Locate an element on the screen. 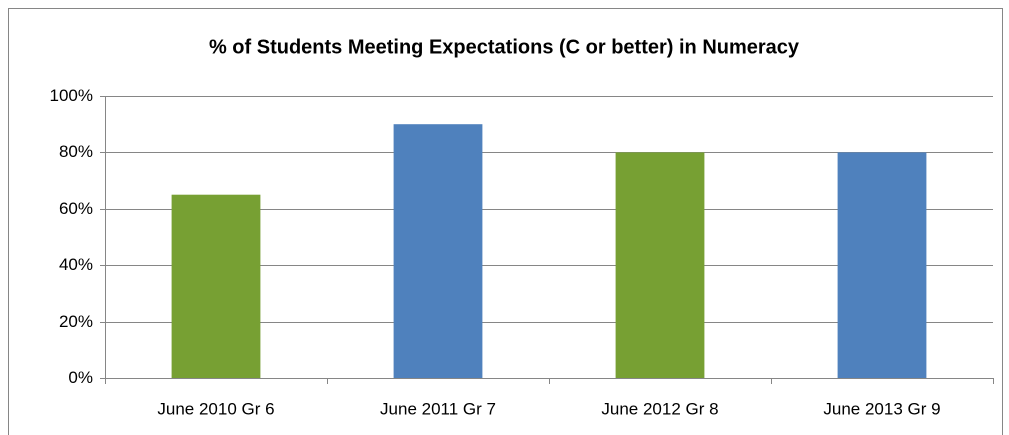  x-tick-label: June 2013 Gr 9 is located at coordinates (881, 408).